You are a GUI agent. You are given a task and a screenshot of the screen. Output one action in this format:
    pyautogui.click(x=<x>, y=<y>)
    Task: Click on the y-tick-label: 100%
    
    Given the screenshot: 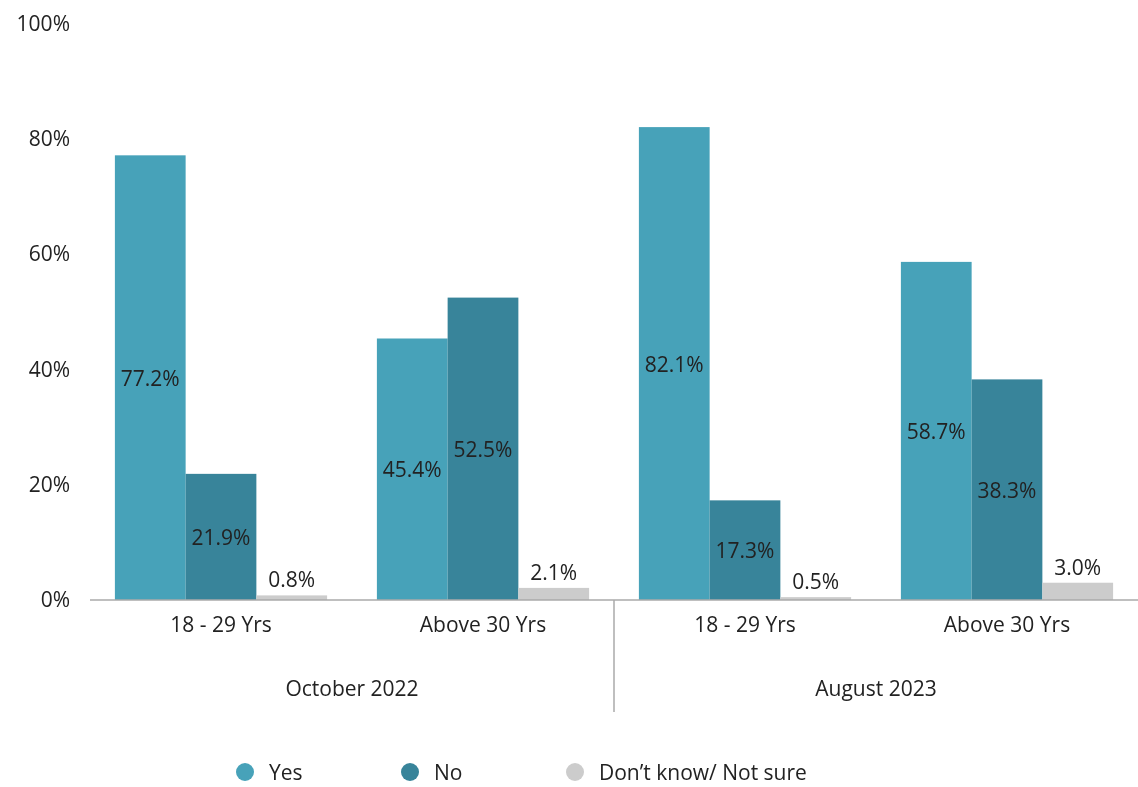 What is the action you would take?
    pyautogui.click(x=43, y=23)
    